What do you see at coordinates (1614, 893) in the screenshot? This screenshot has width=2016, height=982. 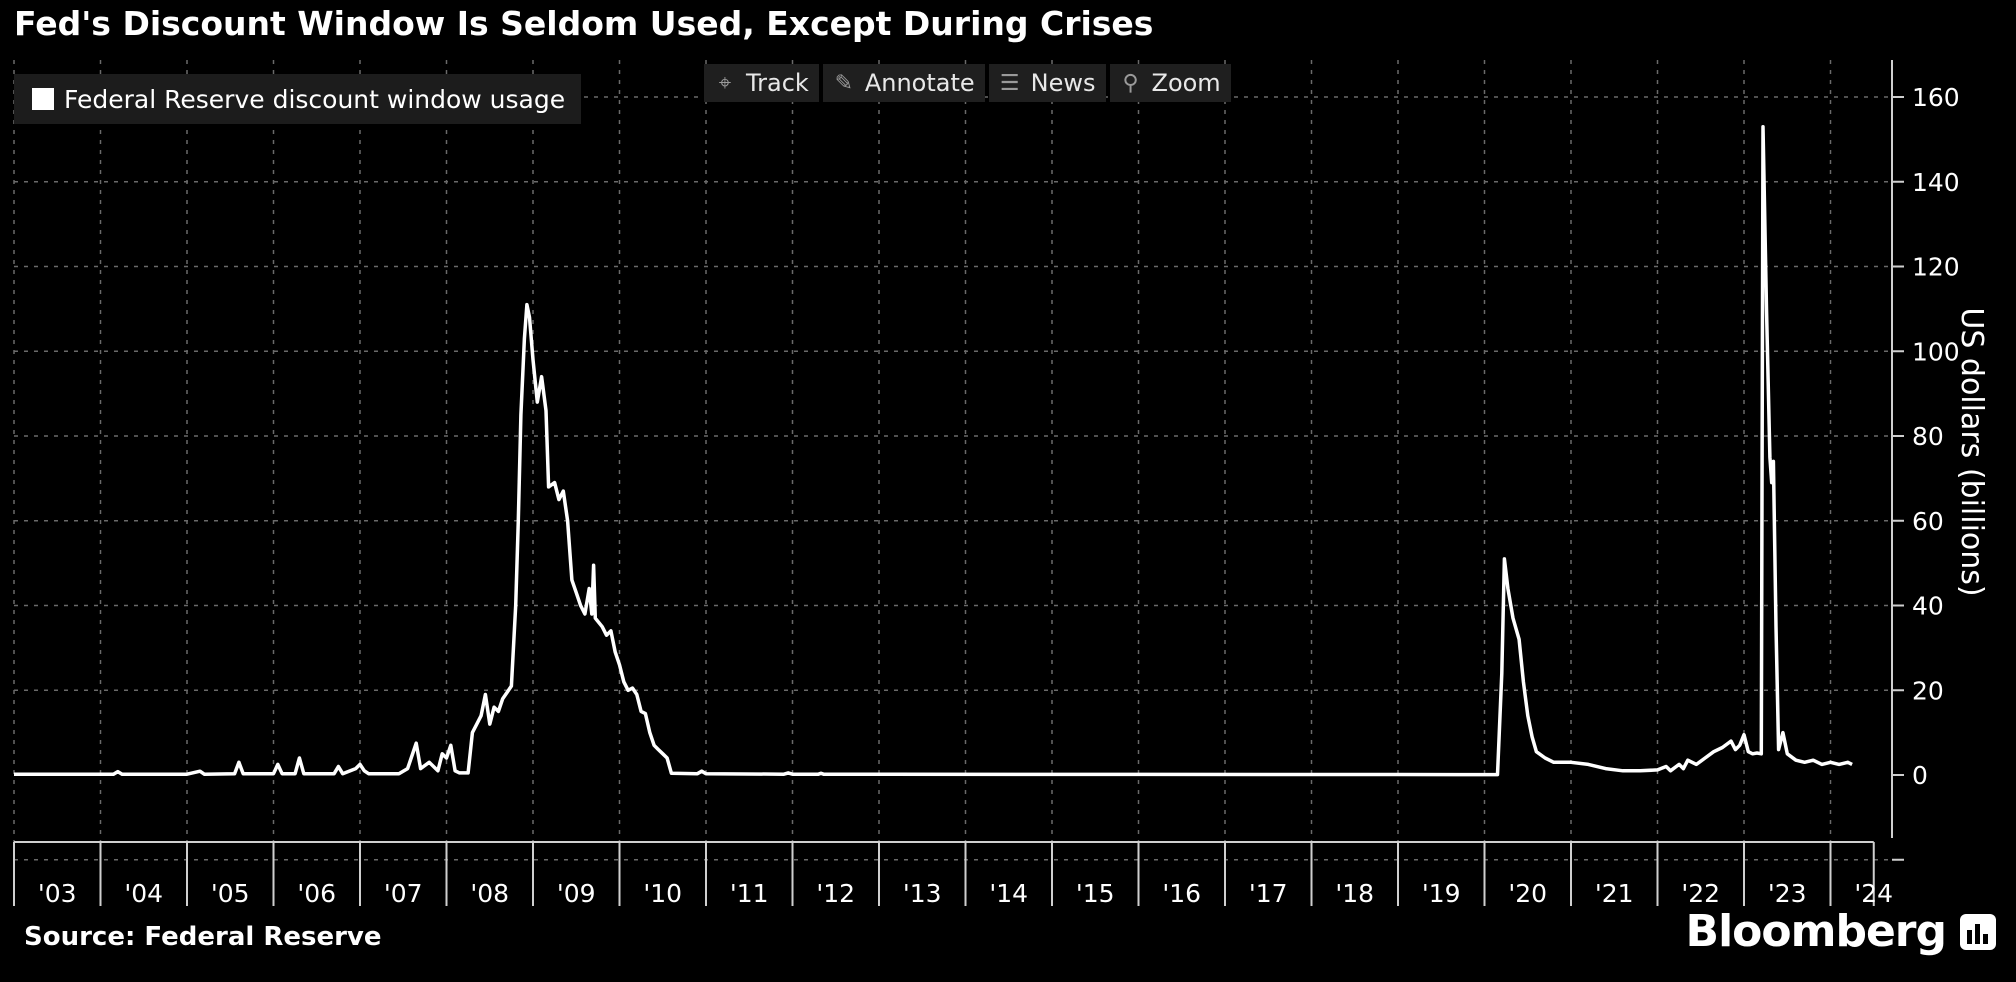 I see `x-tick-label: '21` at bounding box center [1614, 893].